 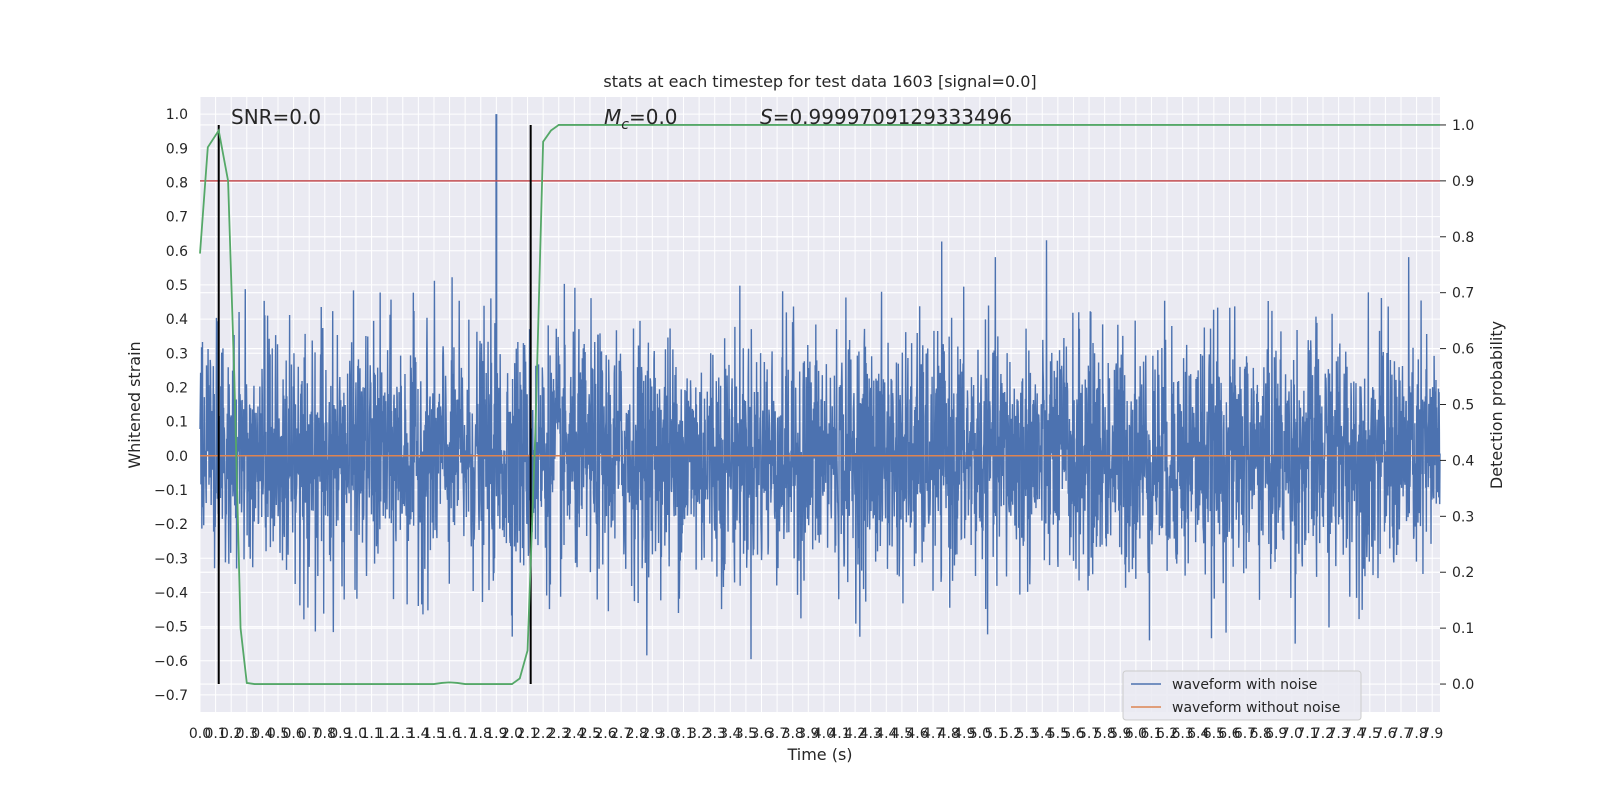 What do you see at coordinates (1105, 734) in the screenshot?
I see `x-tick-label: 5.8` at bounding box center [1105, 734].